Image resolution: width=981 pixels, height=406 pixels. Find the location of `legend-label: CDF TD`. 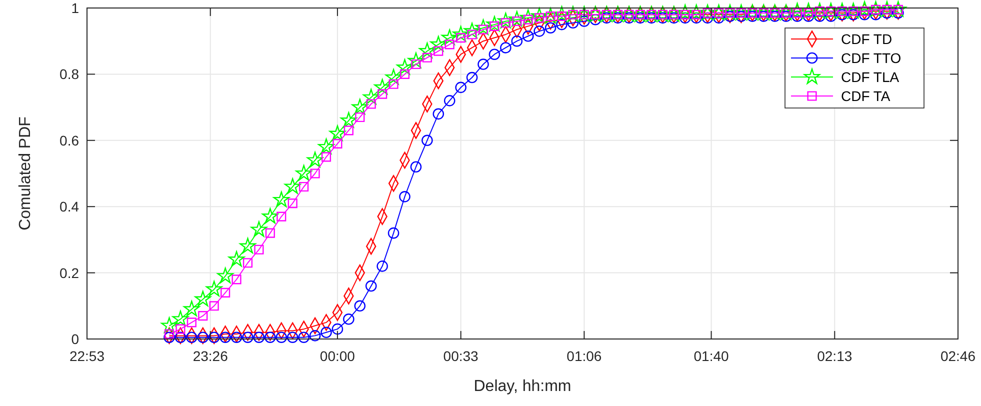

legend-label: CDF TD is located at coordinates (866, 39).